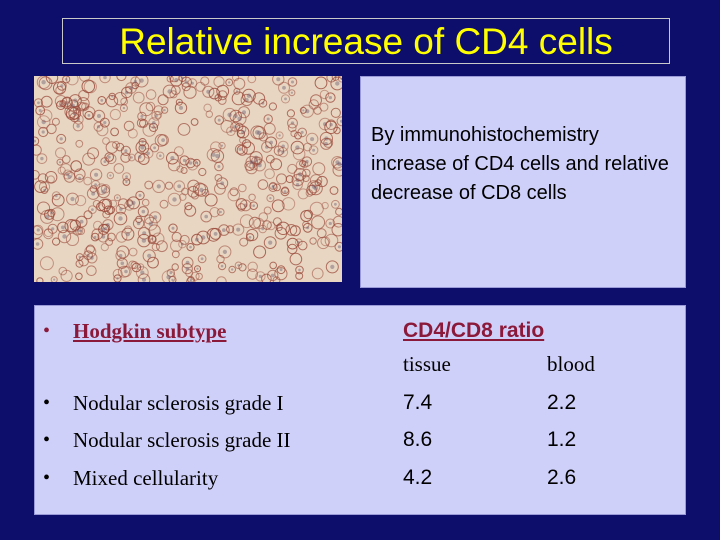 The height and width of the screenshot is (540, 720). I want to click on row-blood: 2.2, so click(562, 402).